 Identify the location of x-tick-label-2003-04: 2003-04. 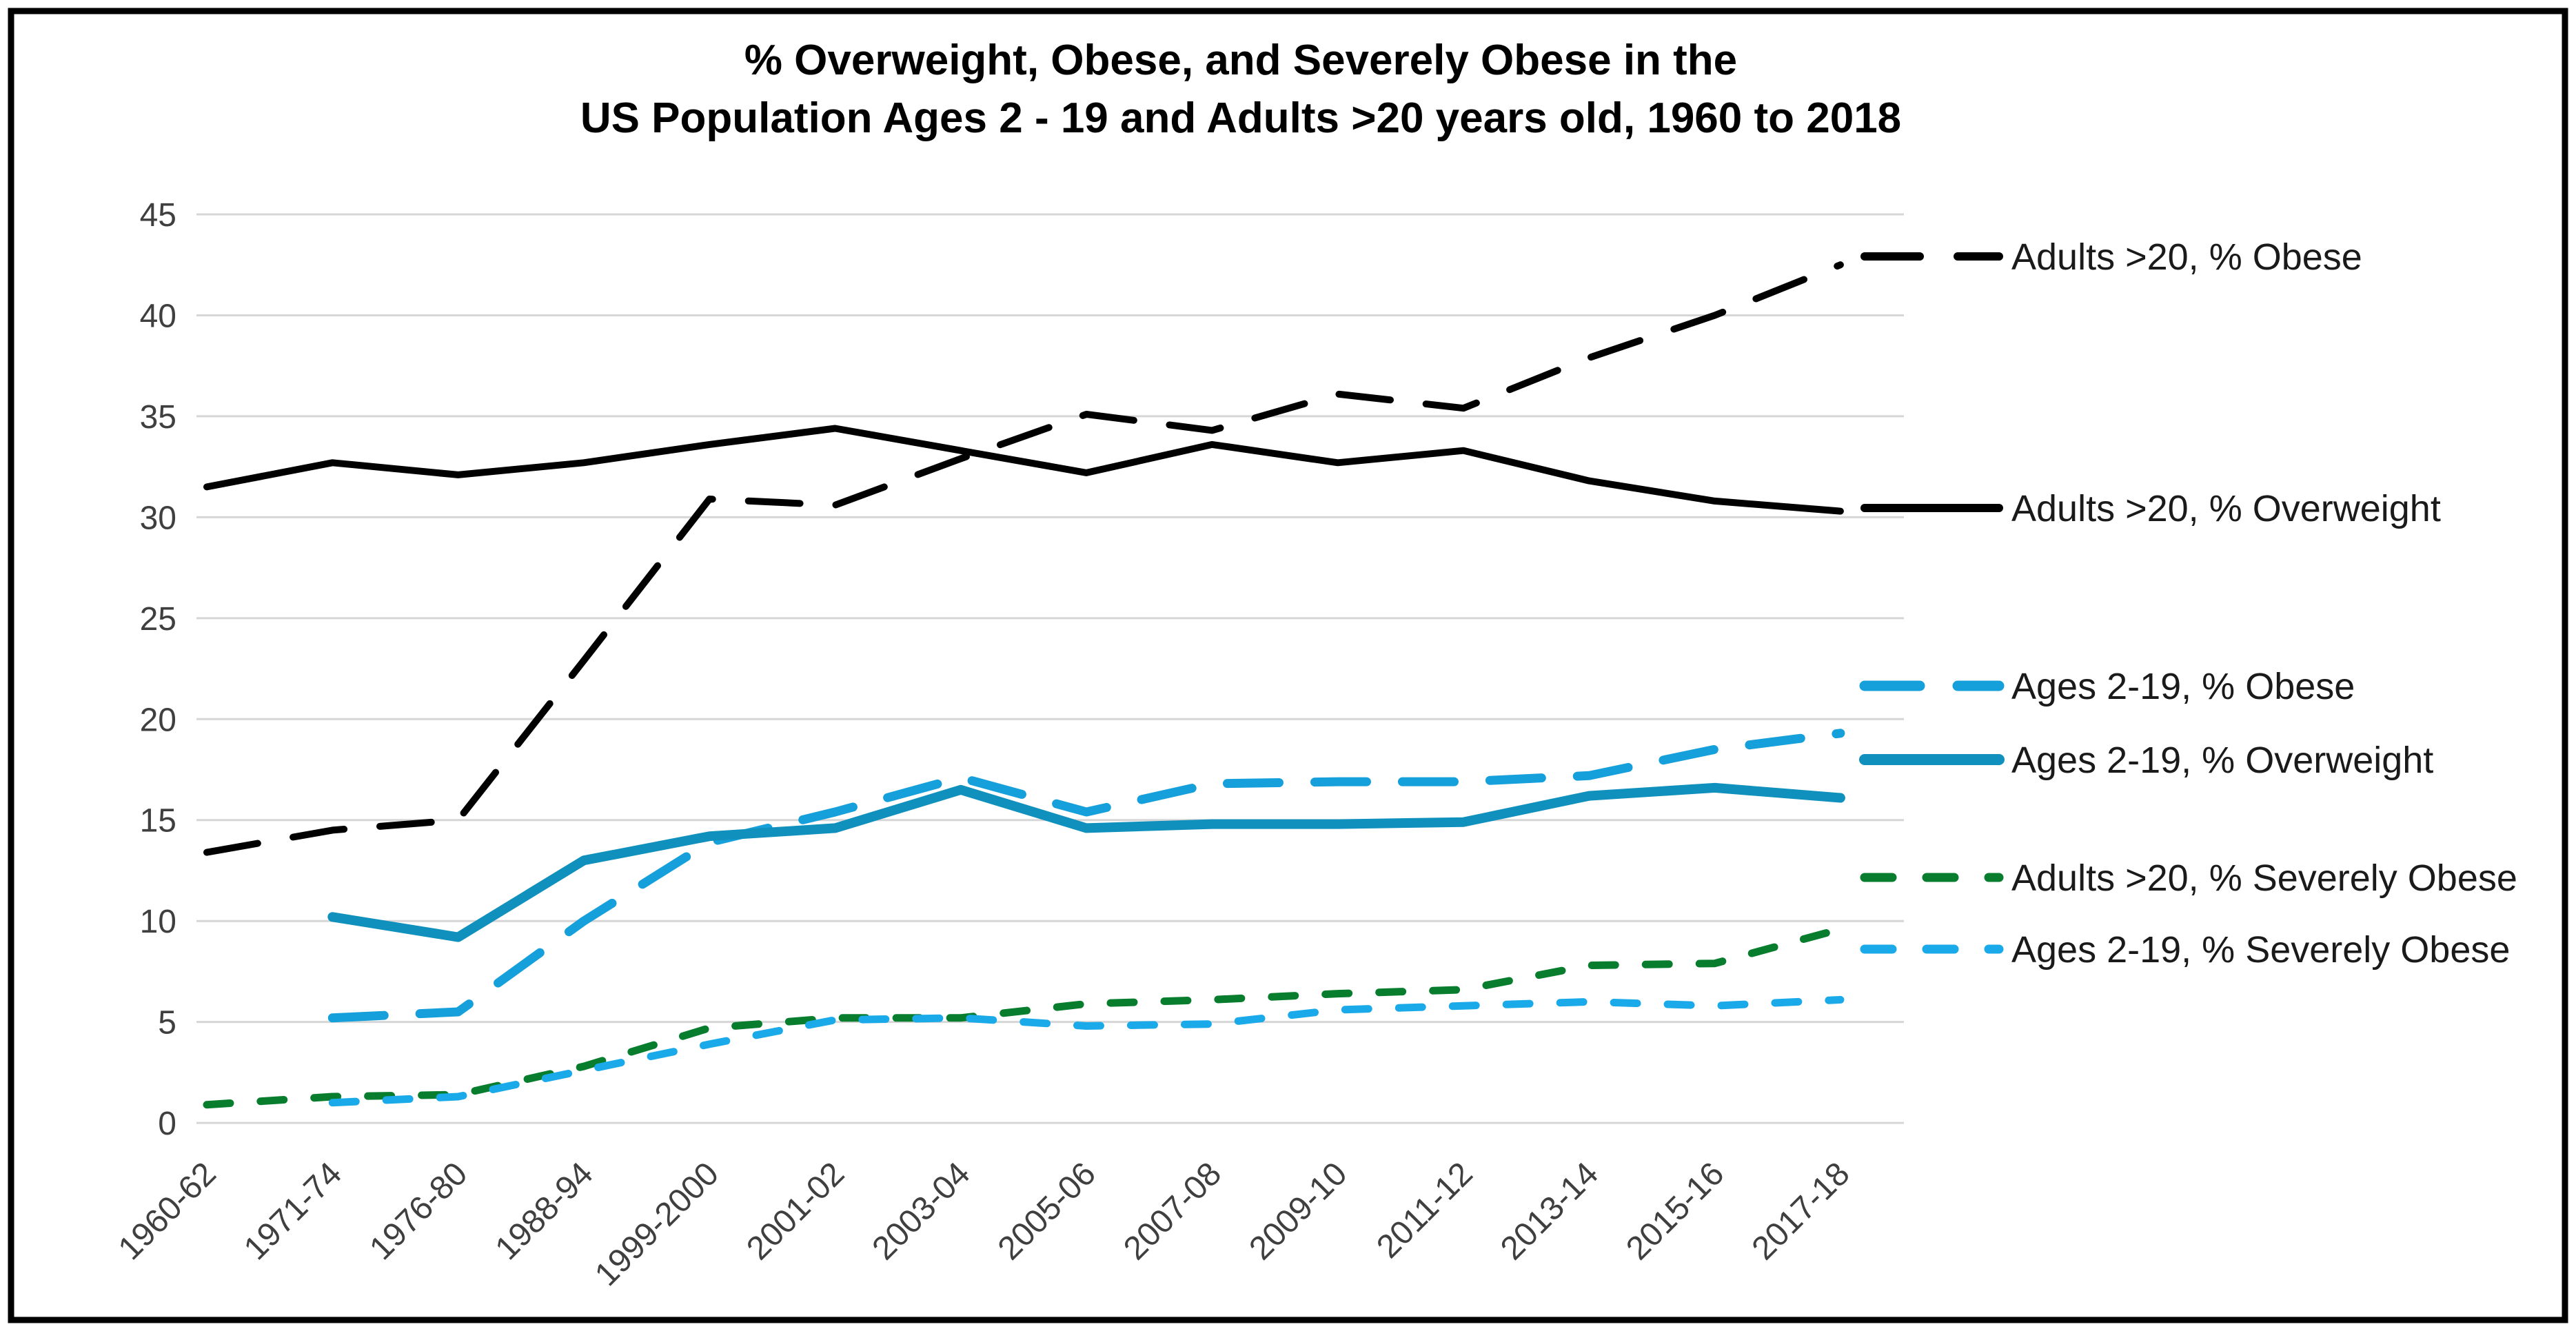
(921, 1211).